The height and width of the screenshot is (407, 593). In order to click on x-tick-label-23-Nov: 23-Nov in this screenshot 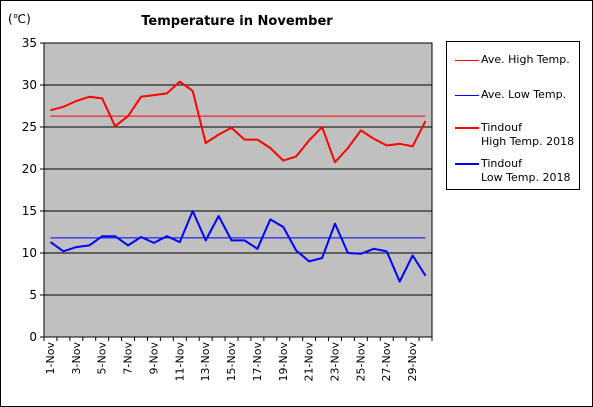, I will do `click(335, 362)`.